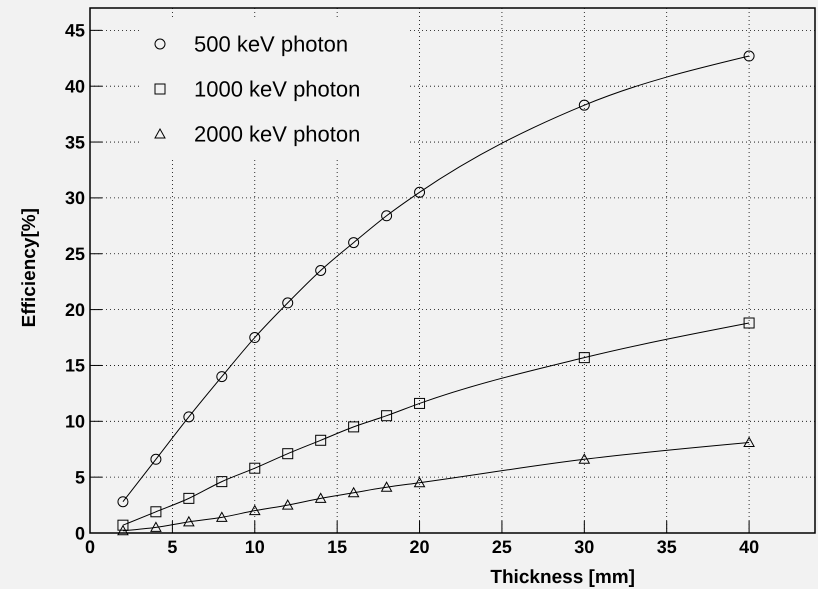 Image resolution: width=818 pixels, height=589 pixels. Describe the element at coordinates (172, 547) in the screenshot. I see `x-tick-label: 5` at that location.